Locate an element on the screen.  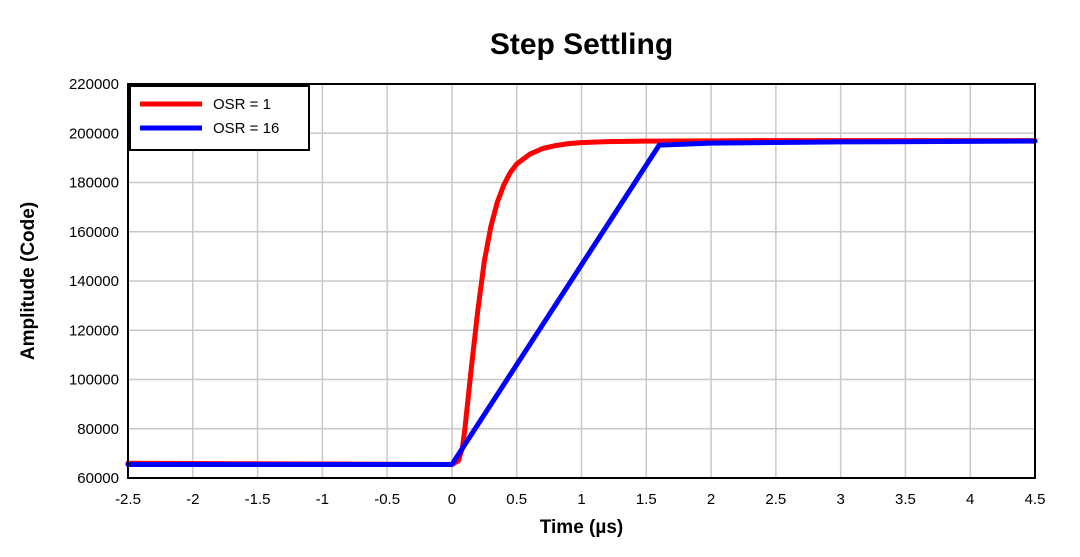
y-tick-label: 120000 is located at coordinates (94, 330).